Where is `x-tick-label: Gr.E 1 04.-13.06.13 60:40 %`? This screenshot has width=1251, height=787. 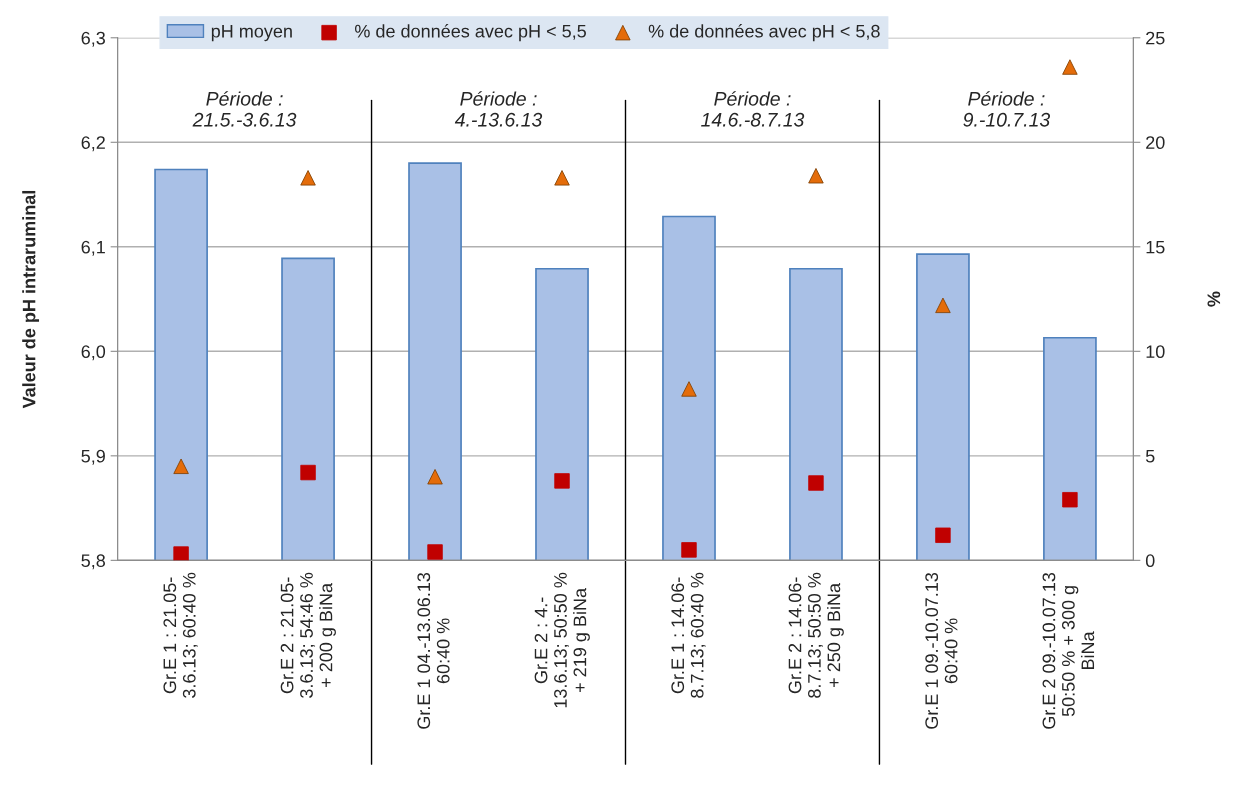
x-tick-label: Gr.E 1 04.-13.06.13 60:40 % is located at coordinates (433, 650).